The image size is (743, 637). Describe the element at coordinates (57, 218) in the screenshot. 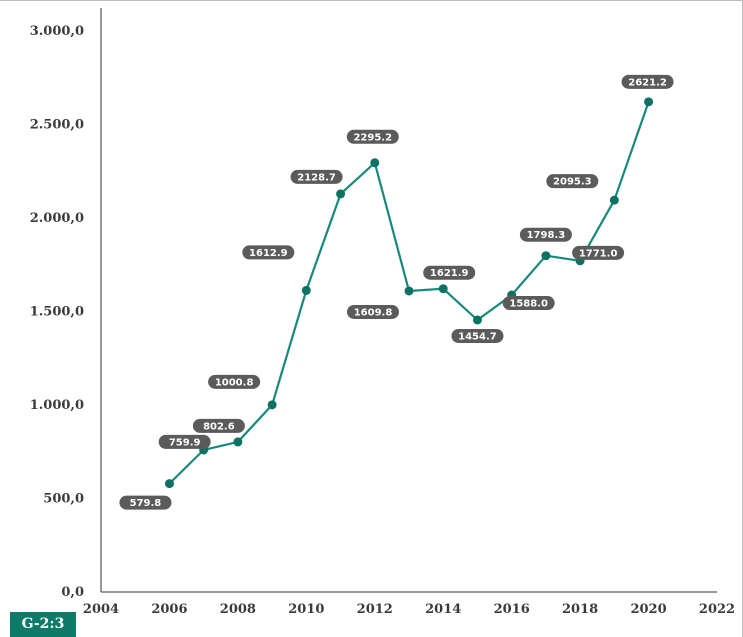

I see `y-tick-label: 2.000,0` at that location.